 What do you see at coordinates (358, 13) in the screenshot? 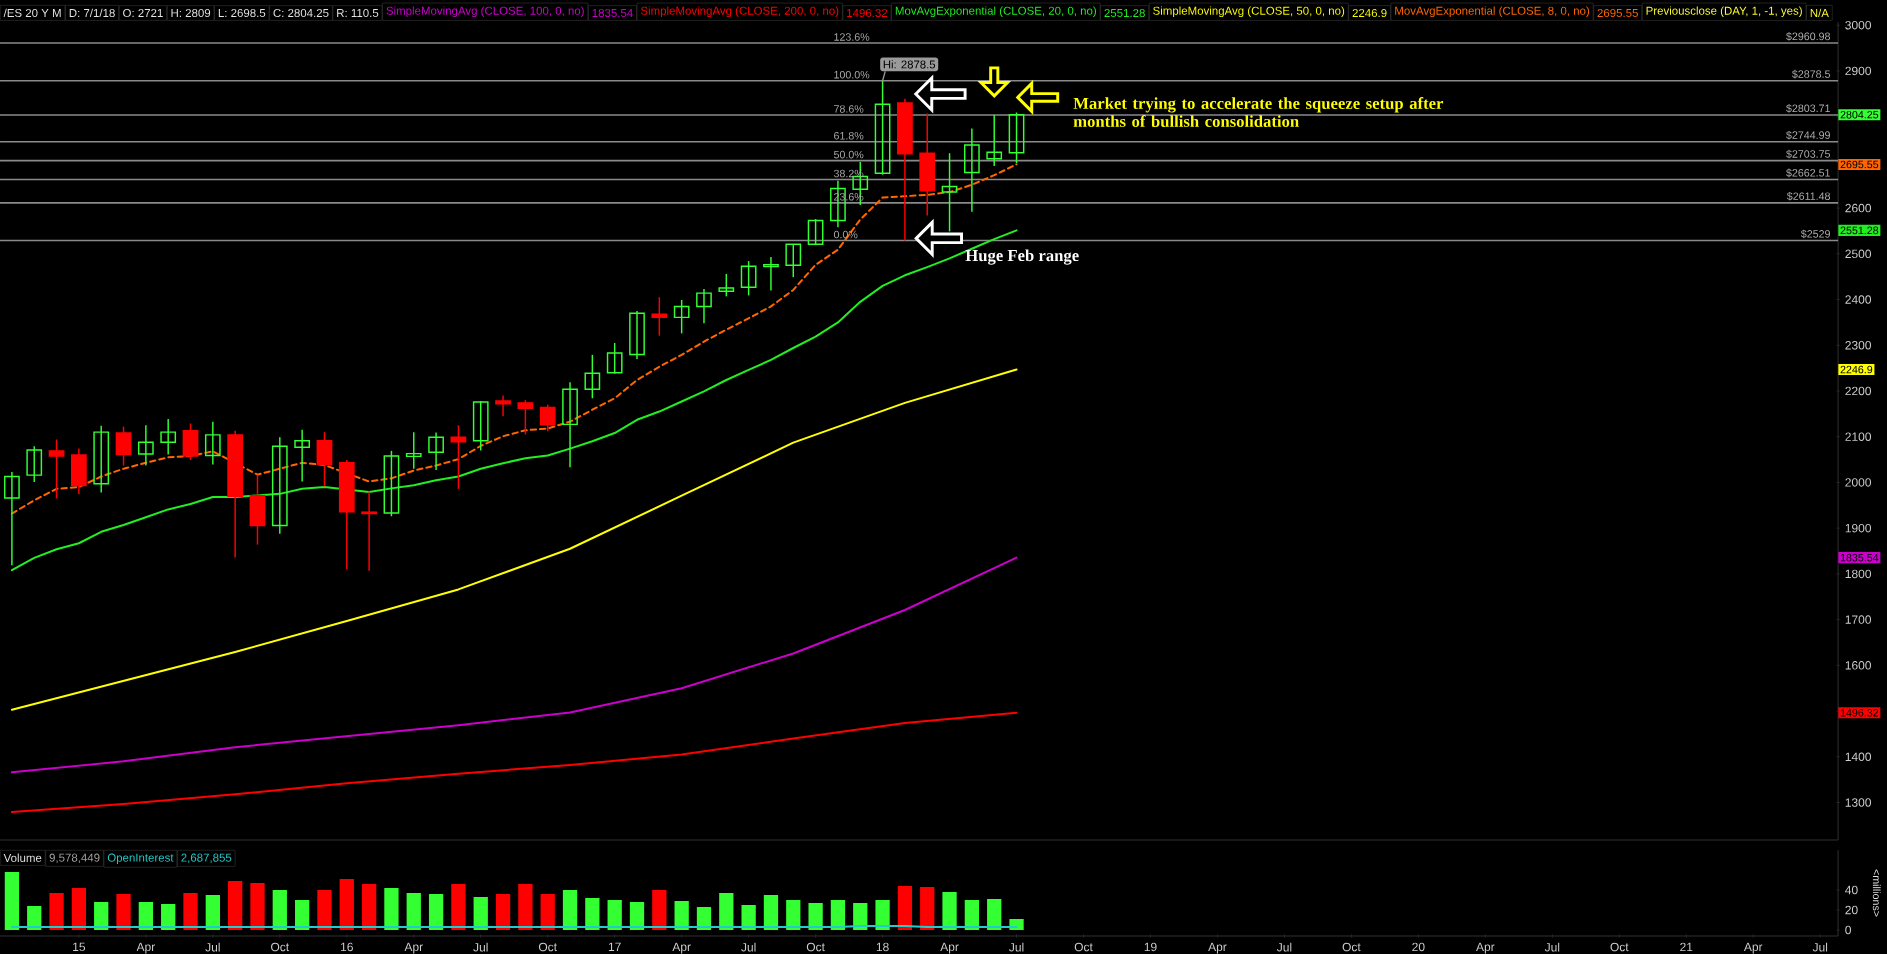
I see `text: R: 110.5` at bounding box center [358, 13].